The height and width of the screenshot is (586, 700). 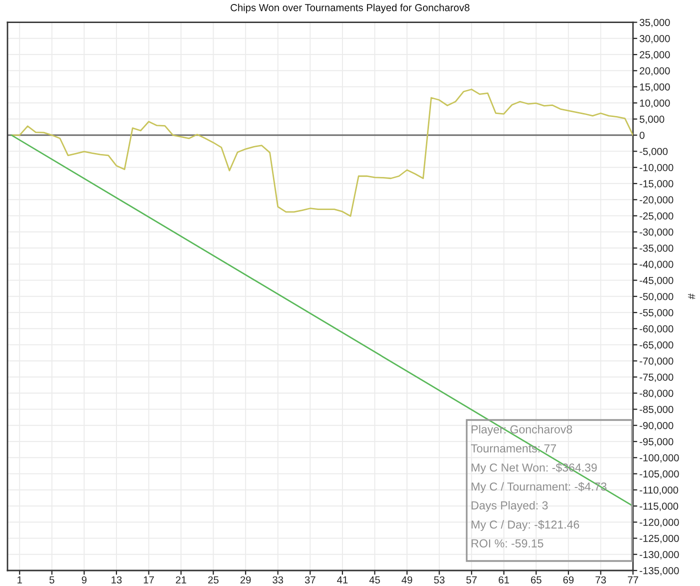 What do you see at coordinates (652, 120) in the screenshot?
I see `y-tick-label: 5,000` at bounding box center [652, 120].